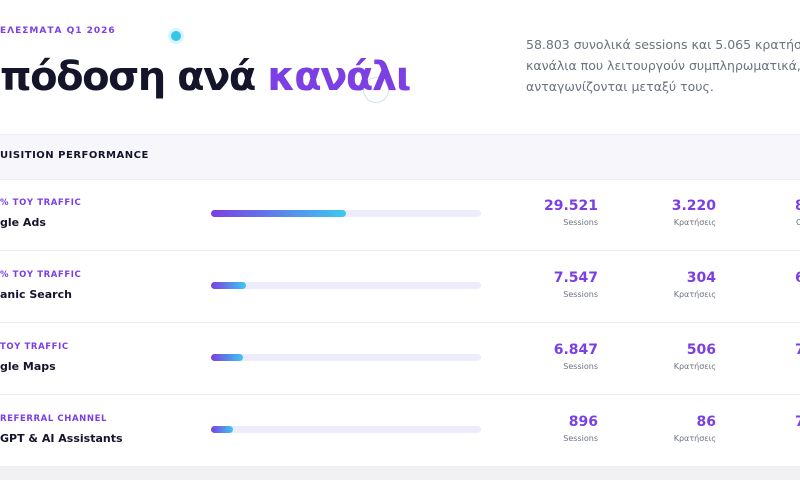 Image resolution: width=800 pixels, height=480 pixels. I want to click on row-name: gle Maps, so click(28, 366).